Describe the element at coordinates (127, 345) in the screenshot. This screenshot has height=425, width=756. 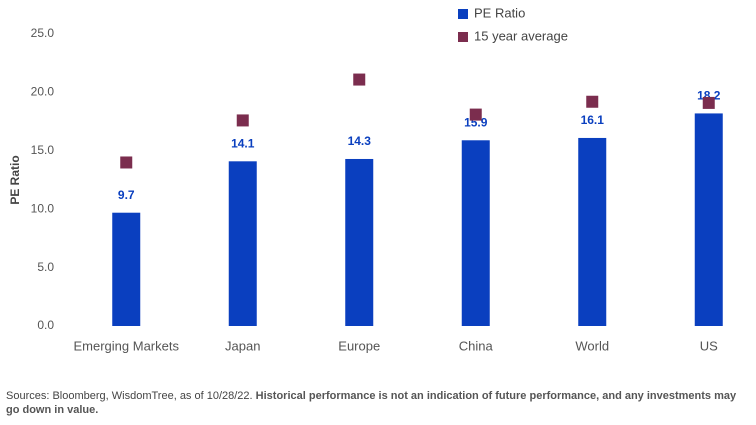
I see `x-tick-label: Emerging Markets` at that location.